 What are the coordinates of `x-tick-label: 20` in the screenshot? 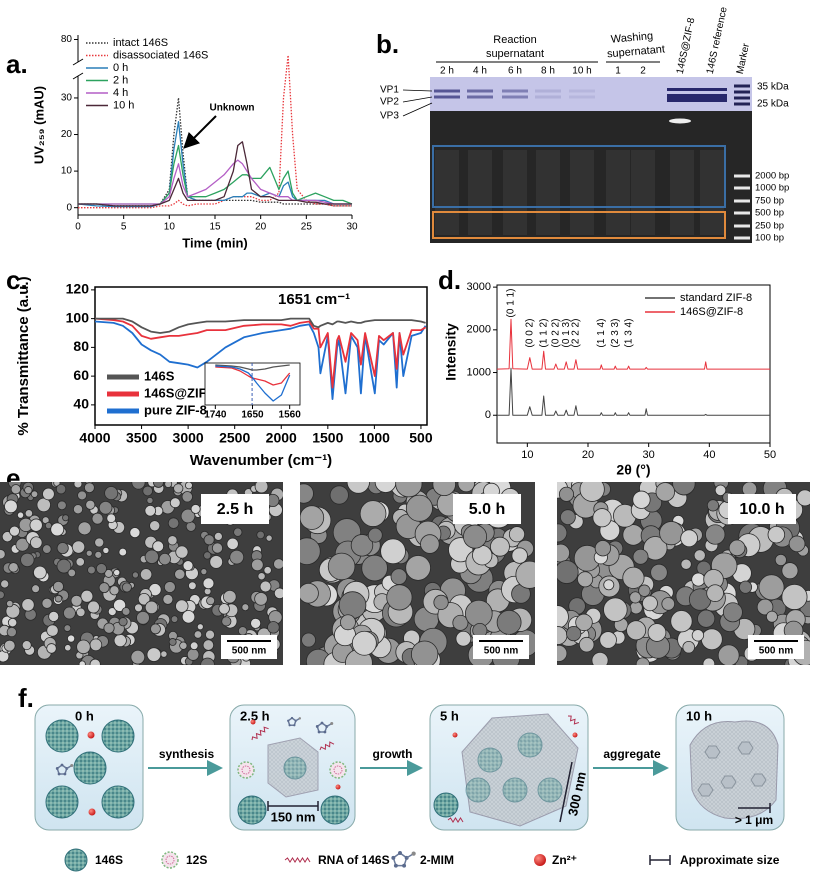 It's located at (588, 455).